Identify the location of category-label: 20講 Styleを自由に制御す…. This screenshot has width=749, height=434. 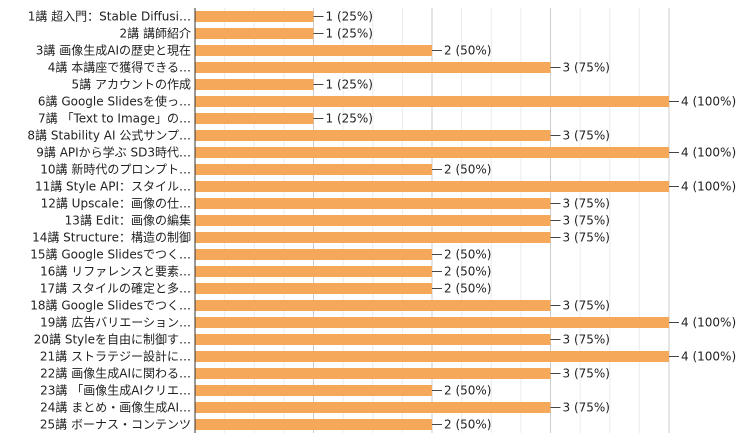
(112, 339).